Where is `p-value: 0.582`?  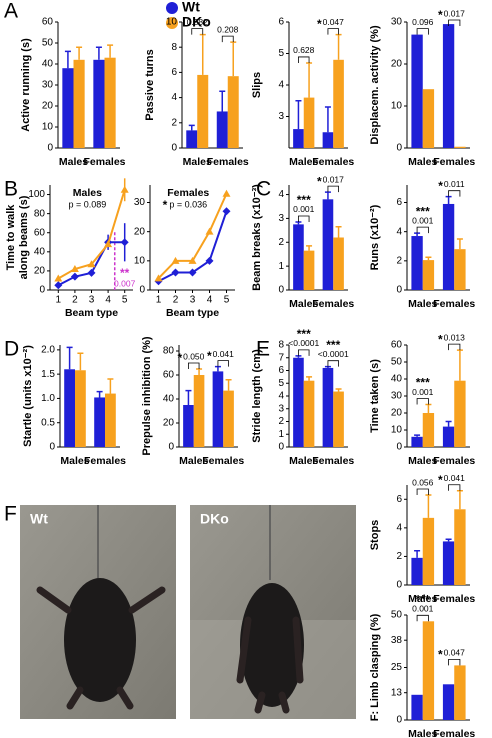 p-value: 0.582 is located at coordinates (198, 22).